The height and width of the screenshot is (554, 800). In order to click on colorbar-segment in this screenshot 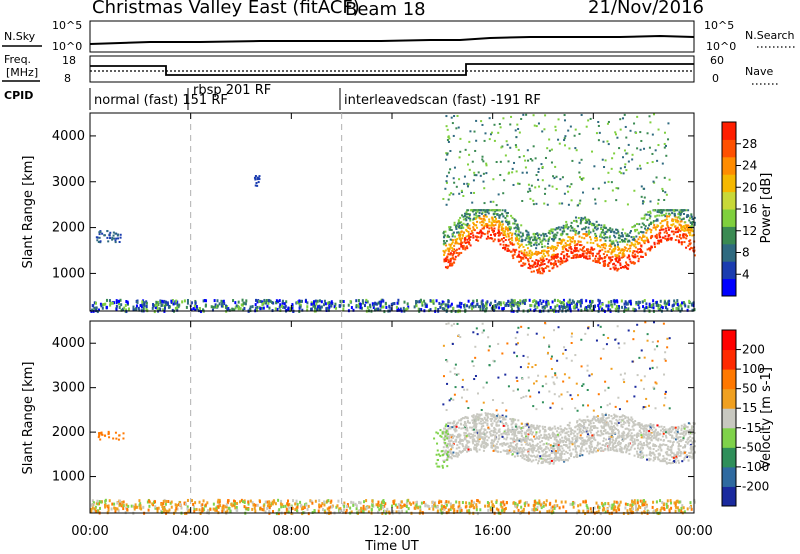, I will do `click(729, 183)`.